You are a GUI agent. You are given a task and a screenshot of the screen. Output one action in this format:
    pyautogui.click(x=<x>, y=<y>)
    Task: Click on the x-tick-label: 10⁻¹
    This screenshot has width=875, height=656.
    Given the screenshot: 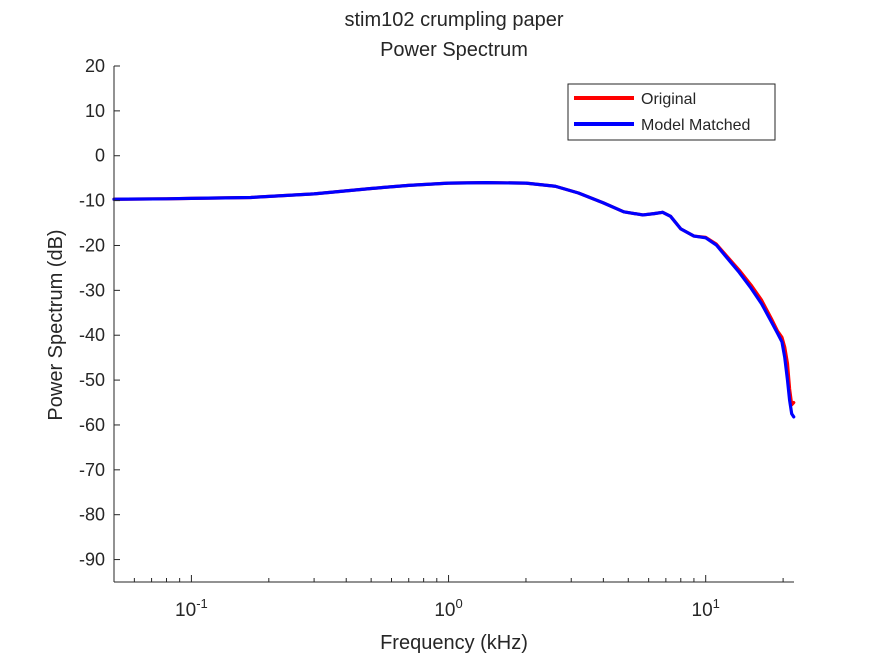 What is the action you would take?
    pyautogui.click(x=191, y=608)
    